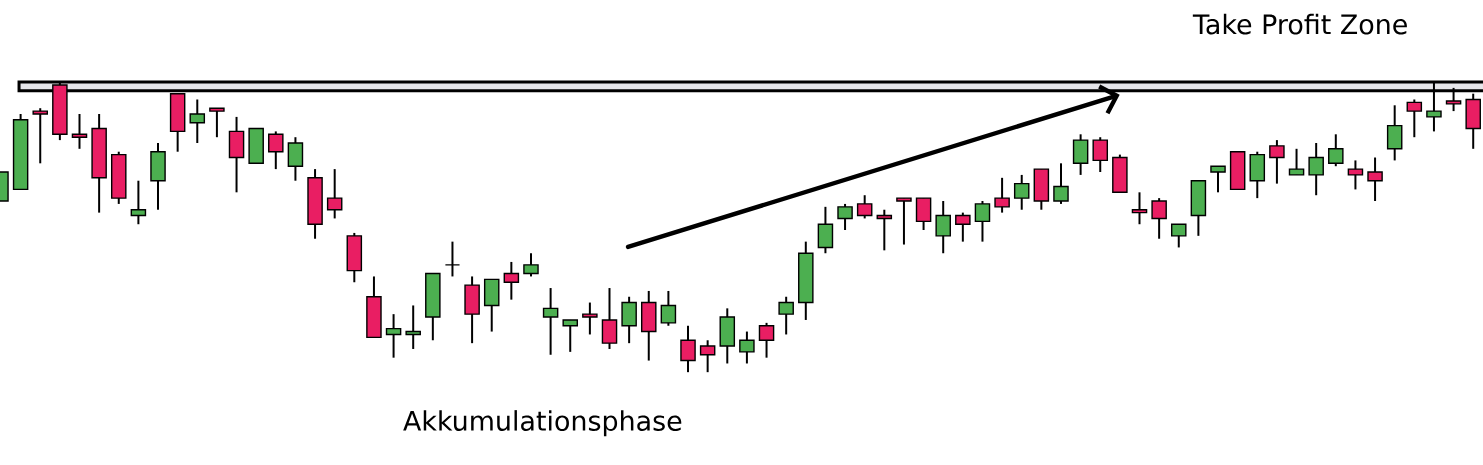  Describe the element at coordinates (542, 423) in the screenshot. I see `text: Akkumulationsphase` at that location.